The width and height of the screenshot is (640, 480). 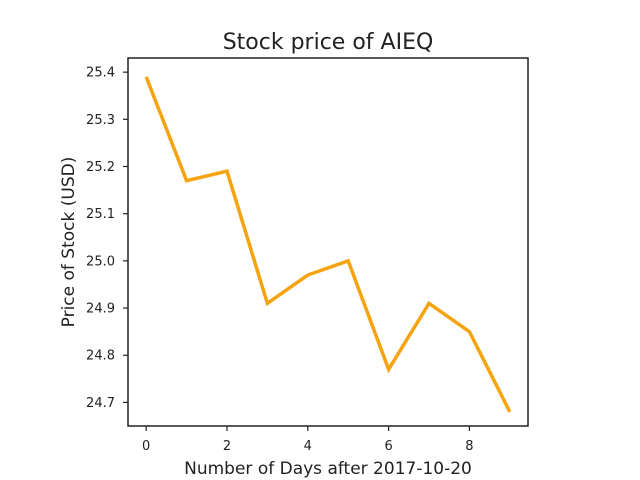 I want to click on x-axis: 0 2 4 6 8, so click(x=308, y=440).